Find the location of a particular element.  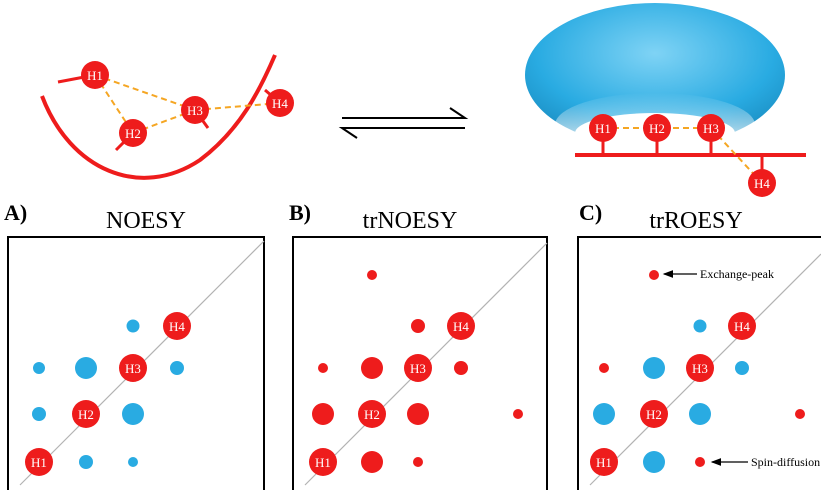

bound-proton-h1: H1 is located at coordinates (603, 128).